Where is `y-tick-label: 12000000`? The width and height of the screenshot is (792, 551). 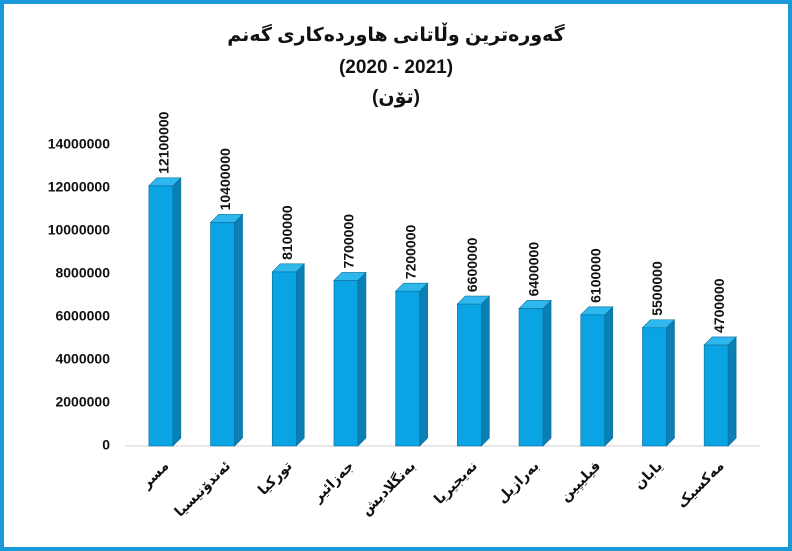
y-tick-label: 12000000 is located at coordinates (79, 187).